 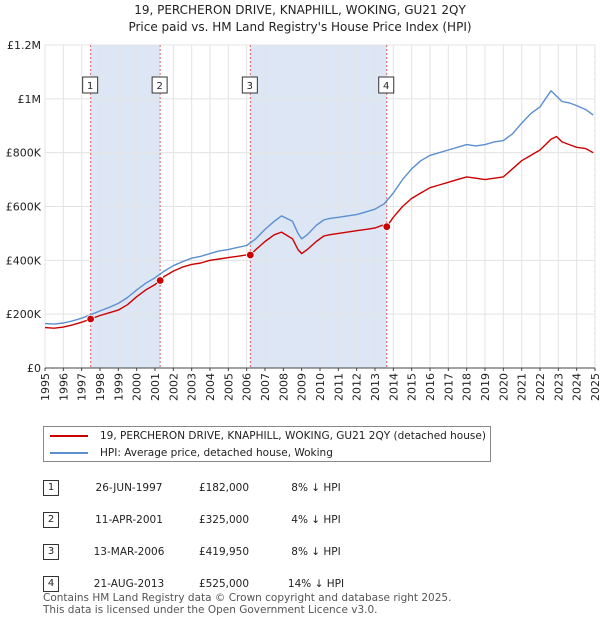 I want to click on sale-hpi-diff: 14% ↓ HPI, so click(x=316, y=584).